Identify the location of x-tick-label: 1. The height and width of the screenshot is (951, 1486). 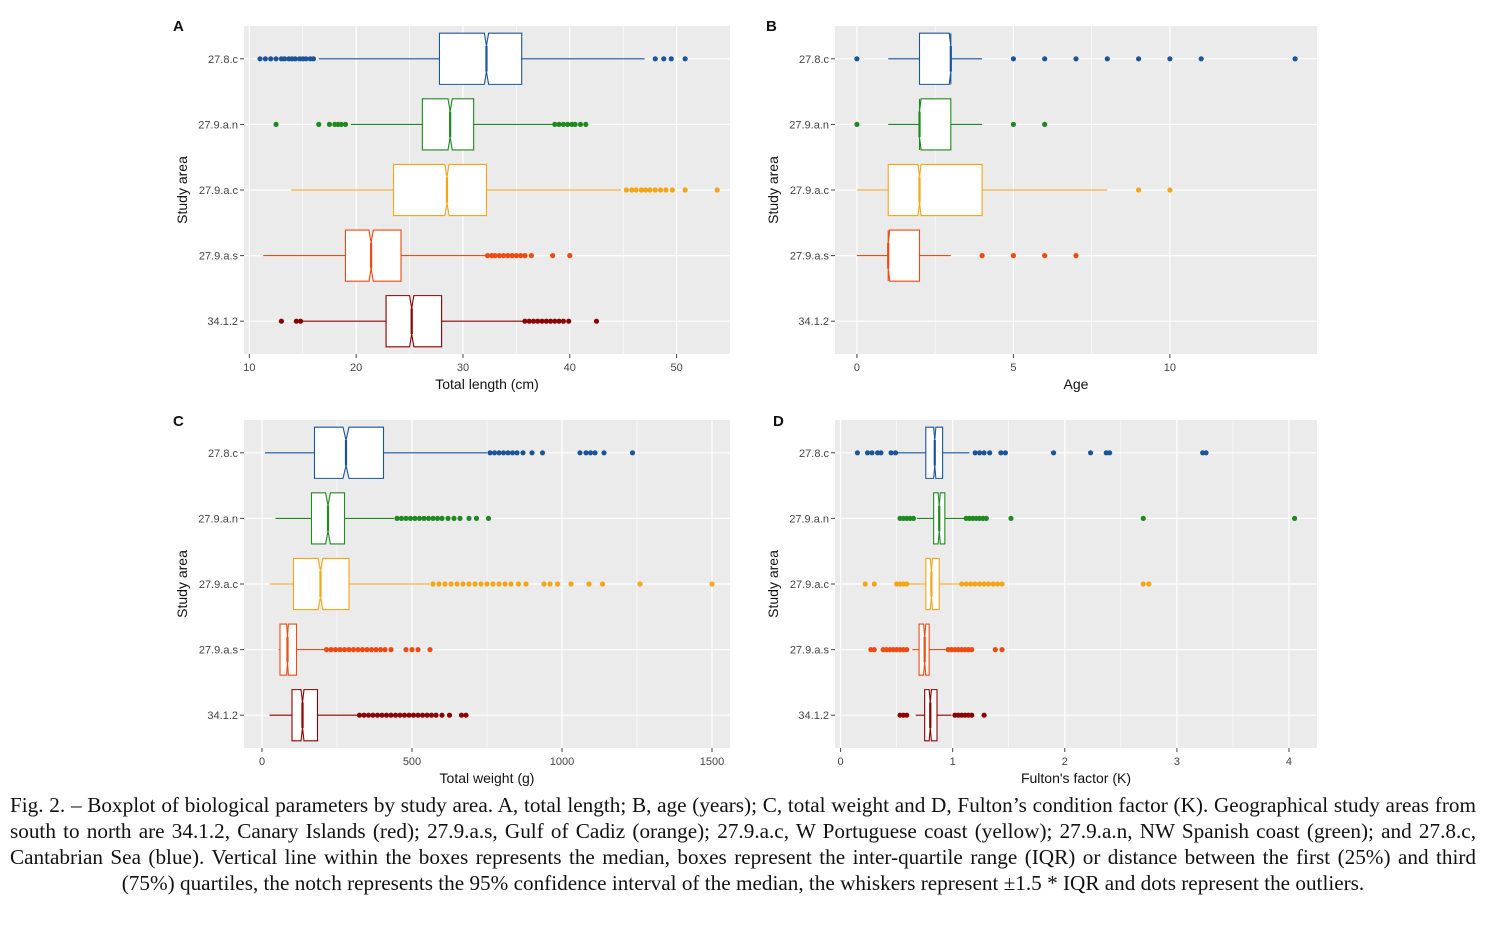
(953, 762).